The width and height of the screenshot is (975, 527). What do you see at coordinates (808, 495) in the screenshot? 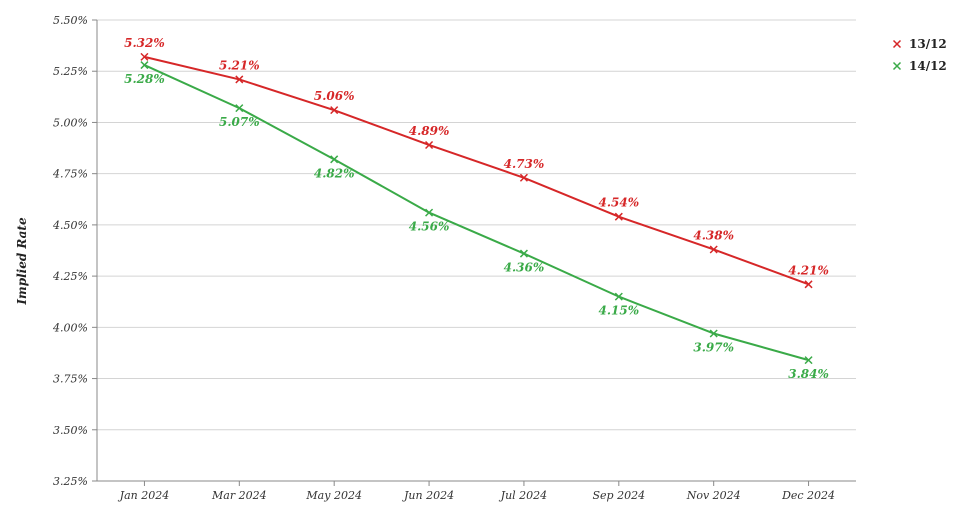
I see `x-tick-label: Dec 2024` at bounding box center [808, 495].